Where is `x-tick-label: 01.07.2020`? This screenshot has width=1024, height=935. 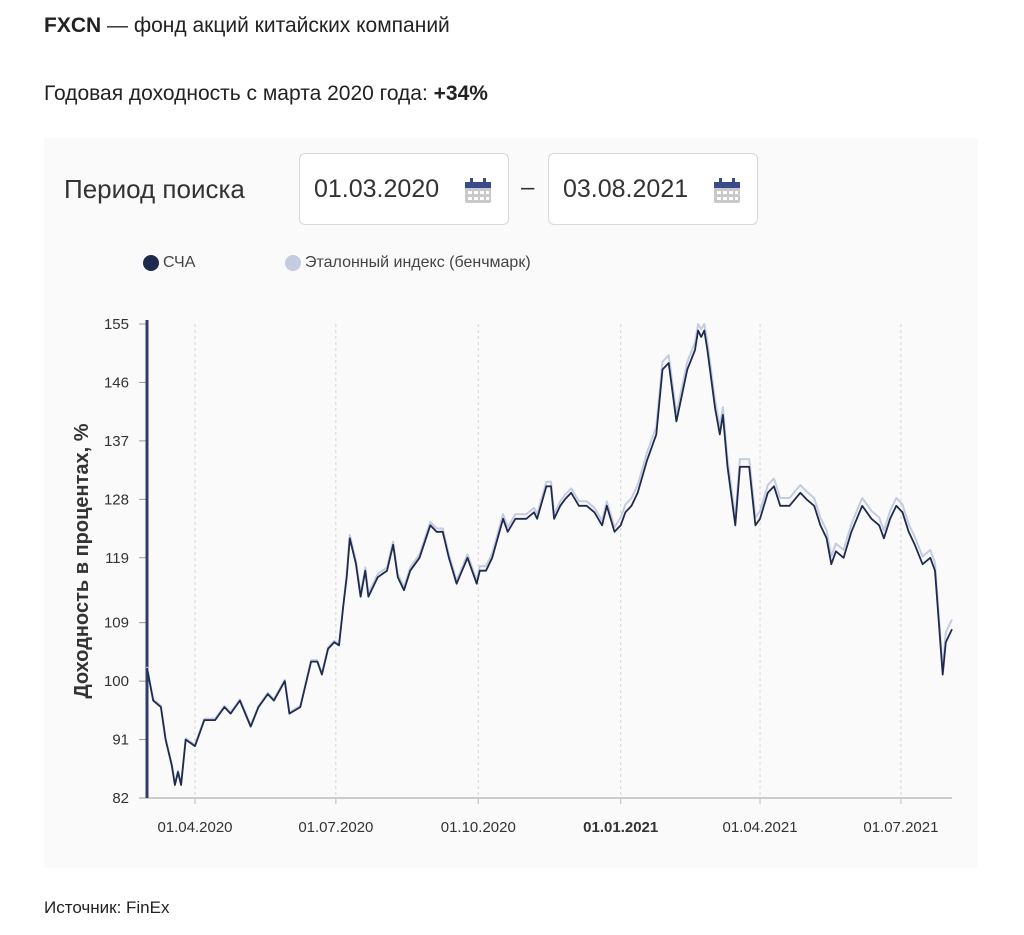
x-tick-label: 01.07.2020 is located at coordinates (335, 827).